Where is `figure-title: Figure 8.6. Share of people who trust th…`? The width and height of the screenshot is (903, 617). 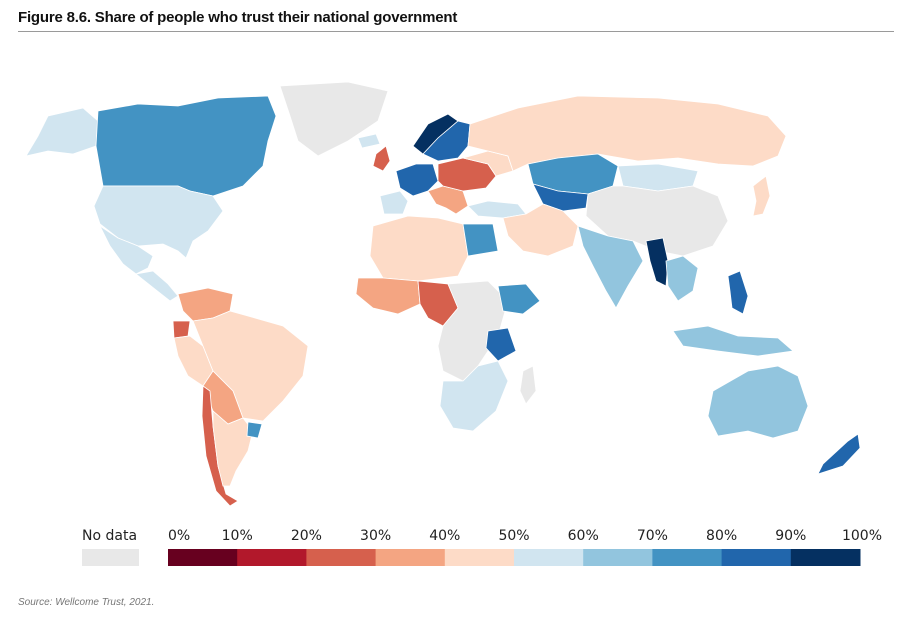
figure-title: Figure 8.6. Share of people who trust th… is located at coordinates (238, 17).